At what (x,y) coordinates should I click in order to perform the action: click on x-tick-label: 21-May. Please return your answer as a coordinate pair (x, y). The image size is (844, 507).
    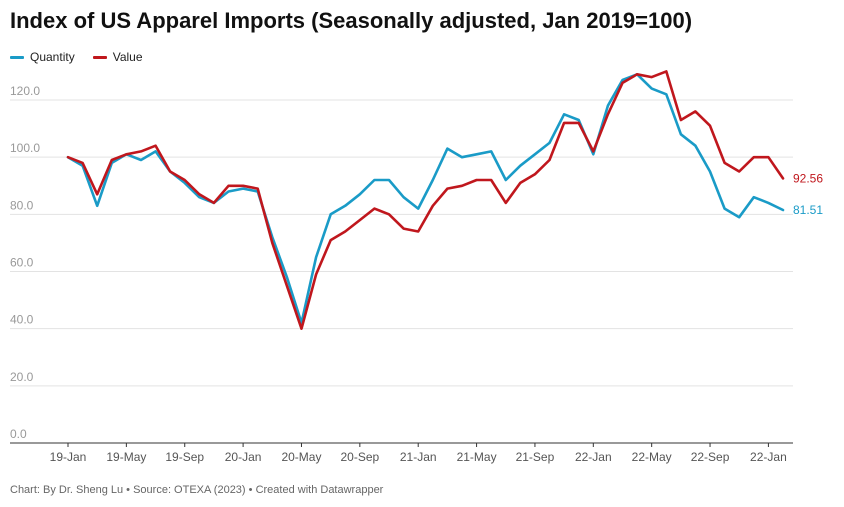
    Looking at the image, I should click on (477, 457).